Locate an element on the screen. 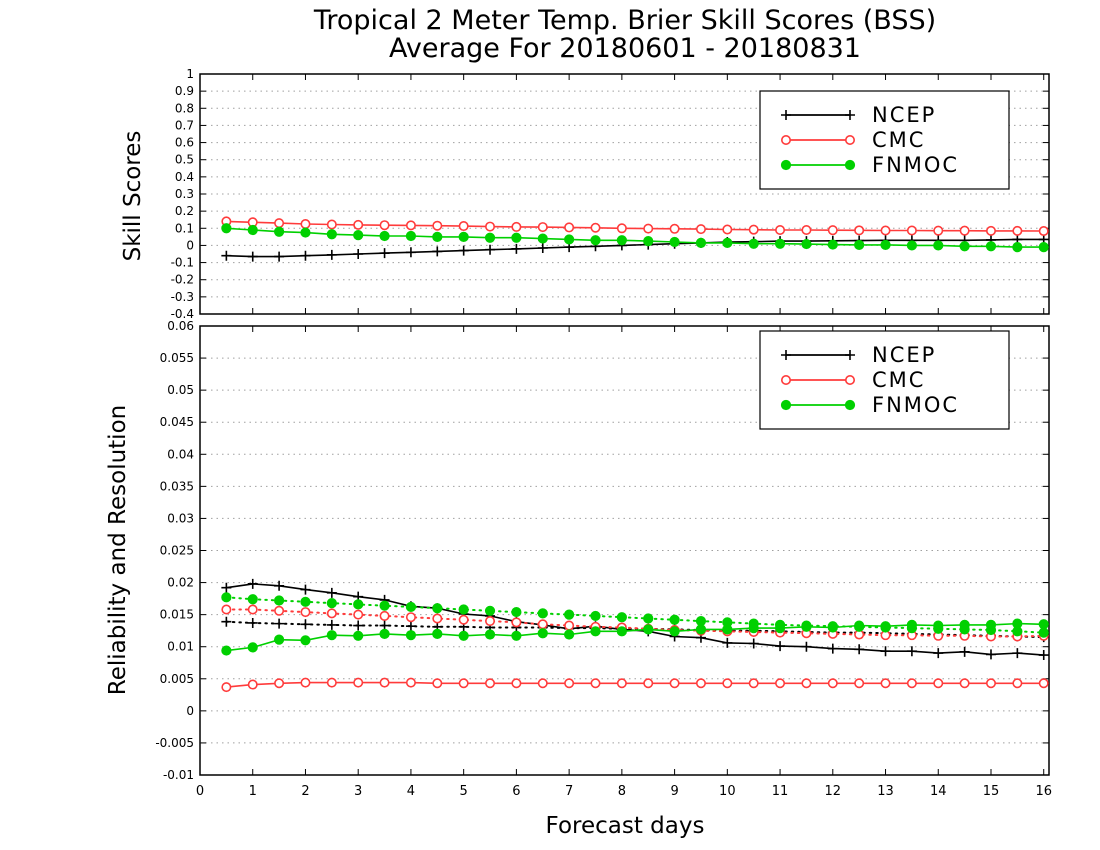 The width and height of the screenshot is (1100, 850). bottom-legend-fnmoc-label: FNMOC is located at coordinates (915, 405).